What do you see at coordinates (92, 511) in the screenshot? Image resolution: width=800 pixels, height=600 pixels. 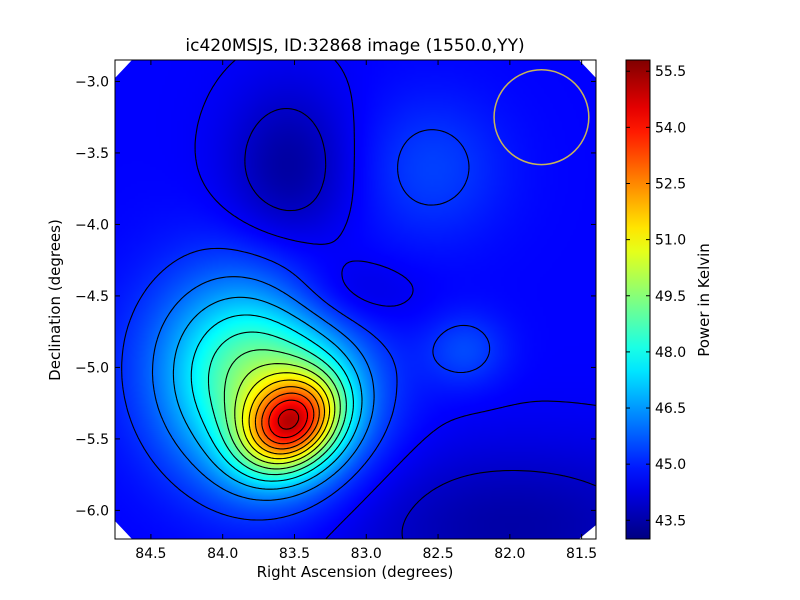 I see `y-tick-label: −6.0` at bounding box center [92, 511].